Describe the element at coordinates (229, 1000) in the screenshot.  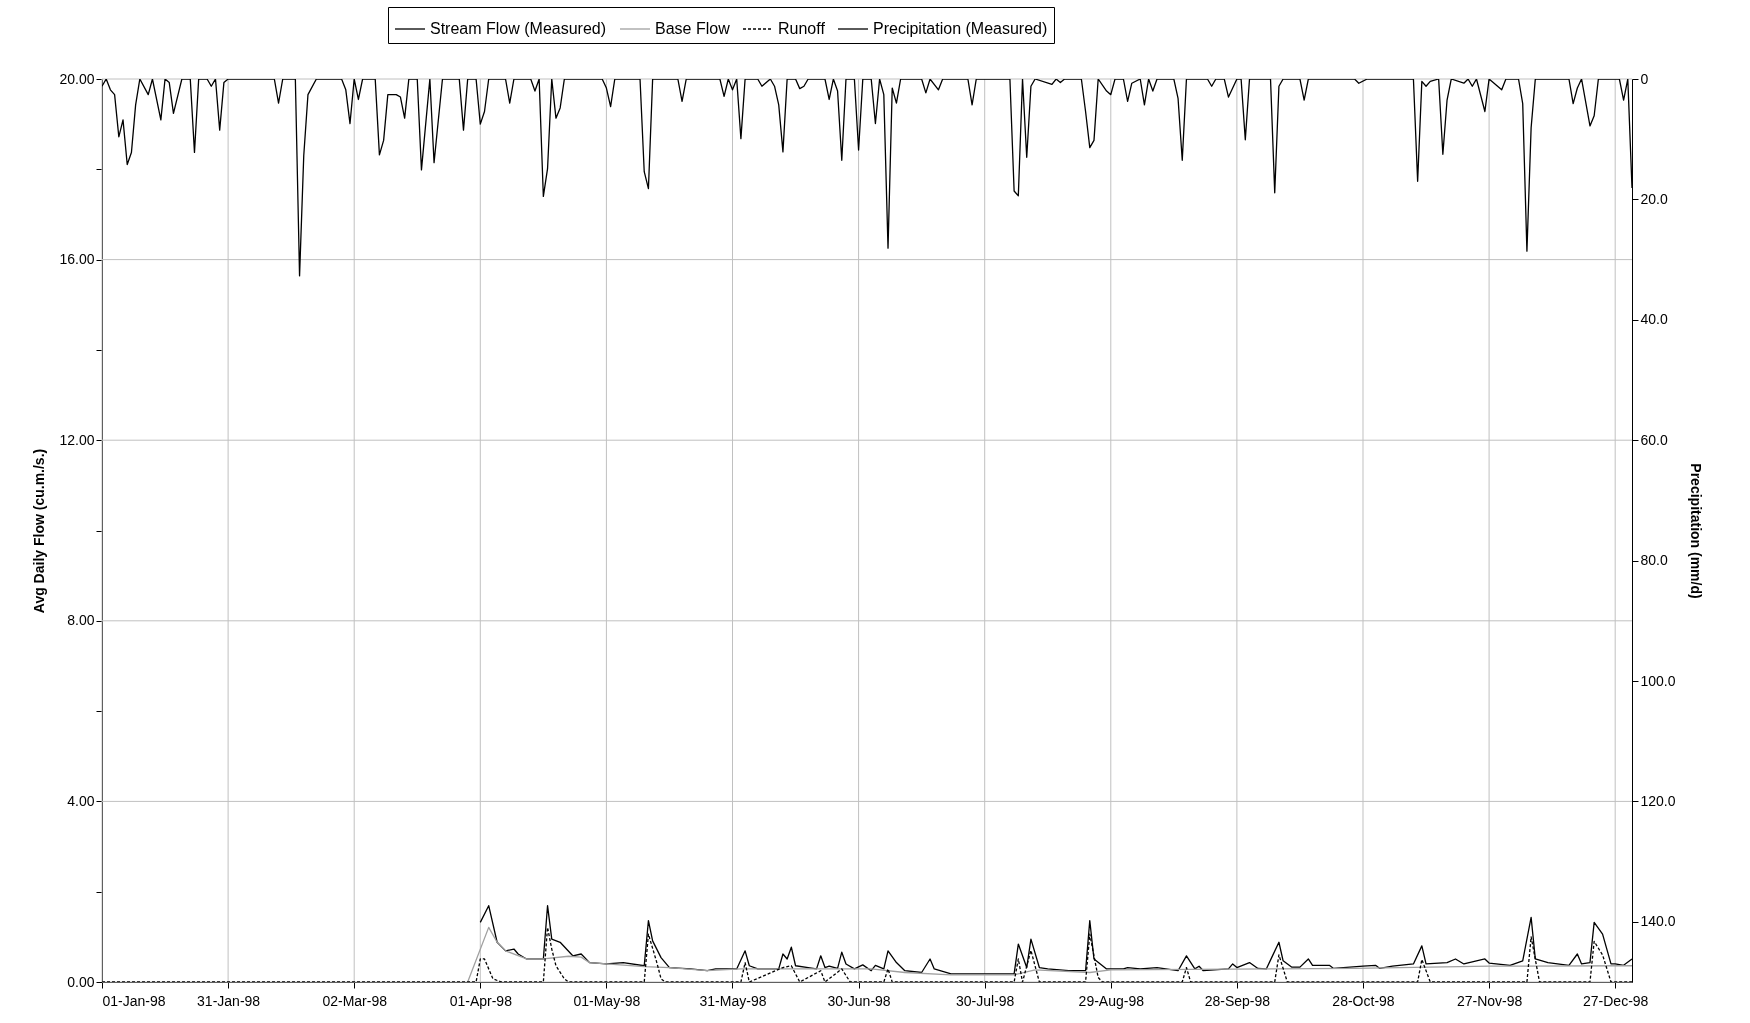
I see `x-tick-label: 31-Jan-98` at that location.